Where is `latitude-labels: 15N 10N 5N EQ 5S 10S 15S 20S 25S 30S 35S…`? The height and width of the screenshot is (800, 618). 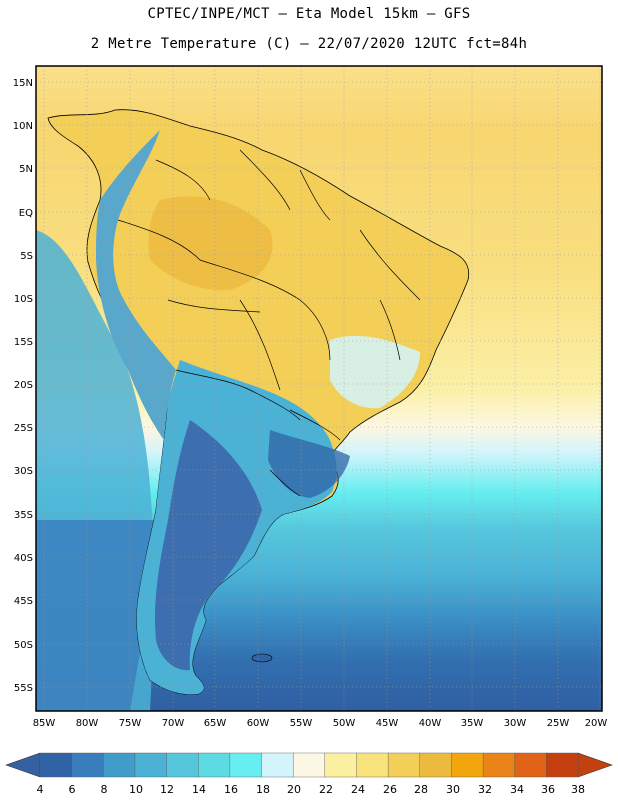
latitude-labels: 15N 10N 5N EQ 5S 10S 15S 20S 25S 30S 35S… is located at coordinates (23, 386).